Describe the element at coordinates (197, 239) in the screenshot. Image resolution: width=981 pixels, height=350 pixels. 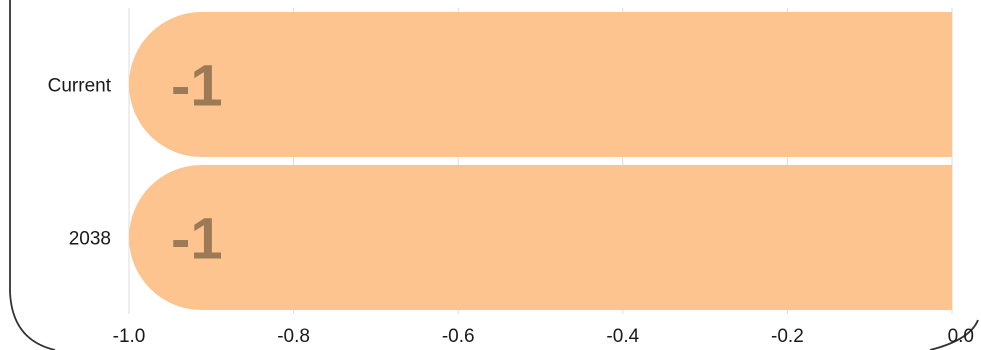
I see `data-label-1: -1` at that location.